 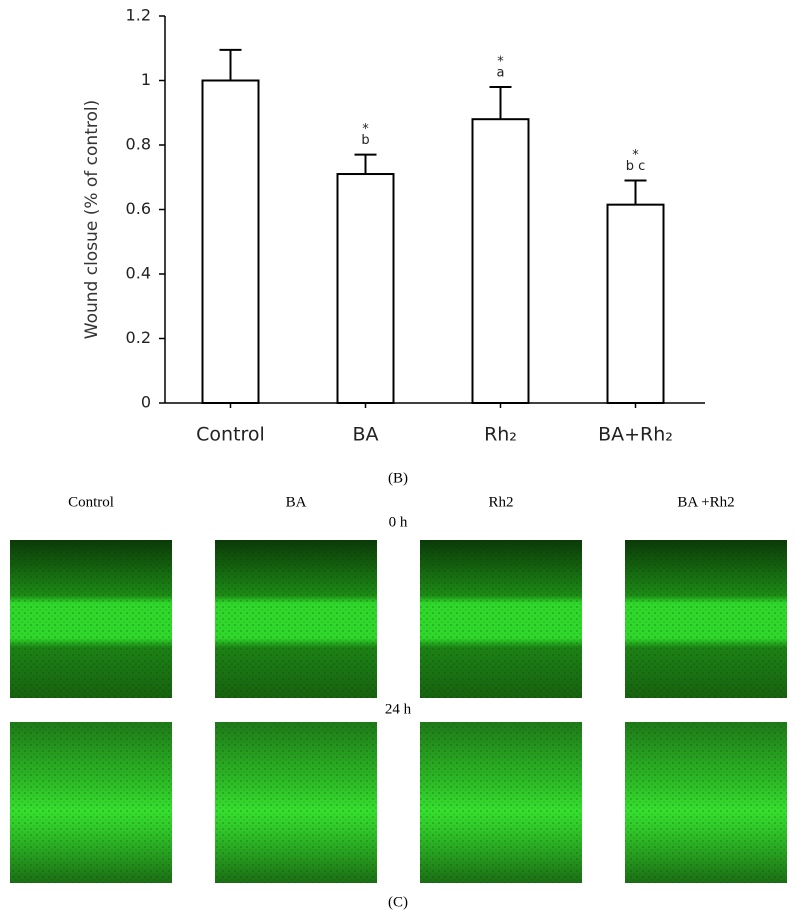 I want to click on x-tick-label: BA, so click(x=365, y=435).